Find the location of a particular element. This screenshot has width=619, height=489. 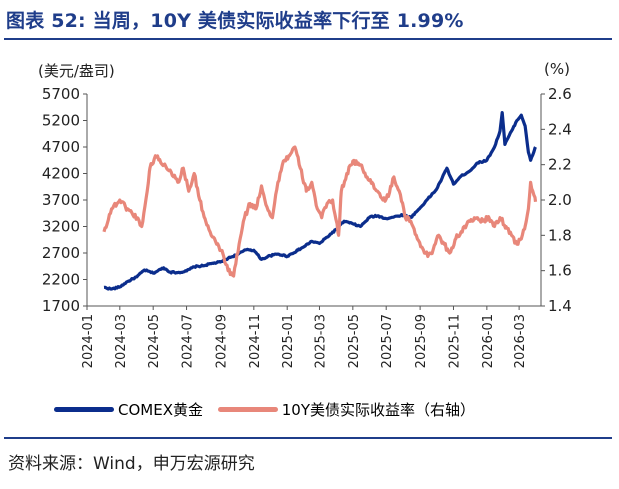

x-tick-label-2025-01: 2025-01 is located at coordinates (288, 341).